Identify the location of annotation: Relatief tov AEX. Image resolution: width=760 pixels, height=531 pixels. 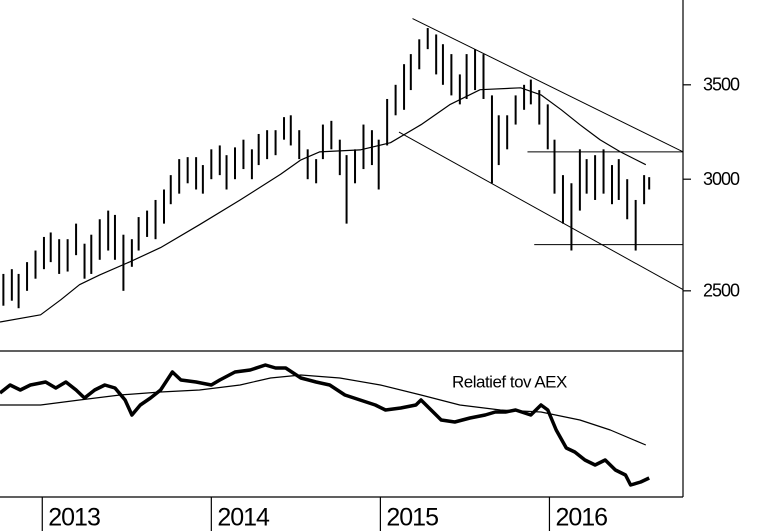
(509, 381).